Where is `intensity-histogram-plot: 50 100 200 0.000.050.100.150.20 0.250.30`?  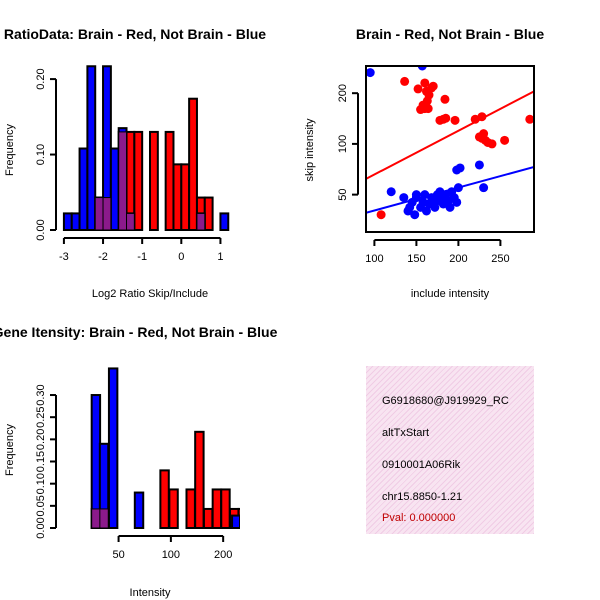
intensity-histogram-plot: 50 100 200 0.000.050.100.150.20 0.250.30 is located at coordinates (149, 464).